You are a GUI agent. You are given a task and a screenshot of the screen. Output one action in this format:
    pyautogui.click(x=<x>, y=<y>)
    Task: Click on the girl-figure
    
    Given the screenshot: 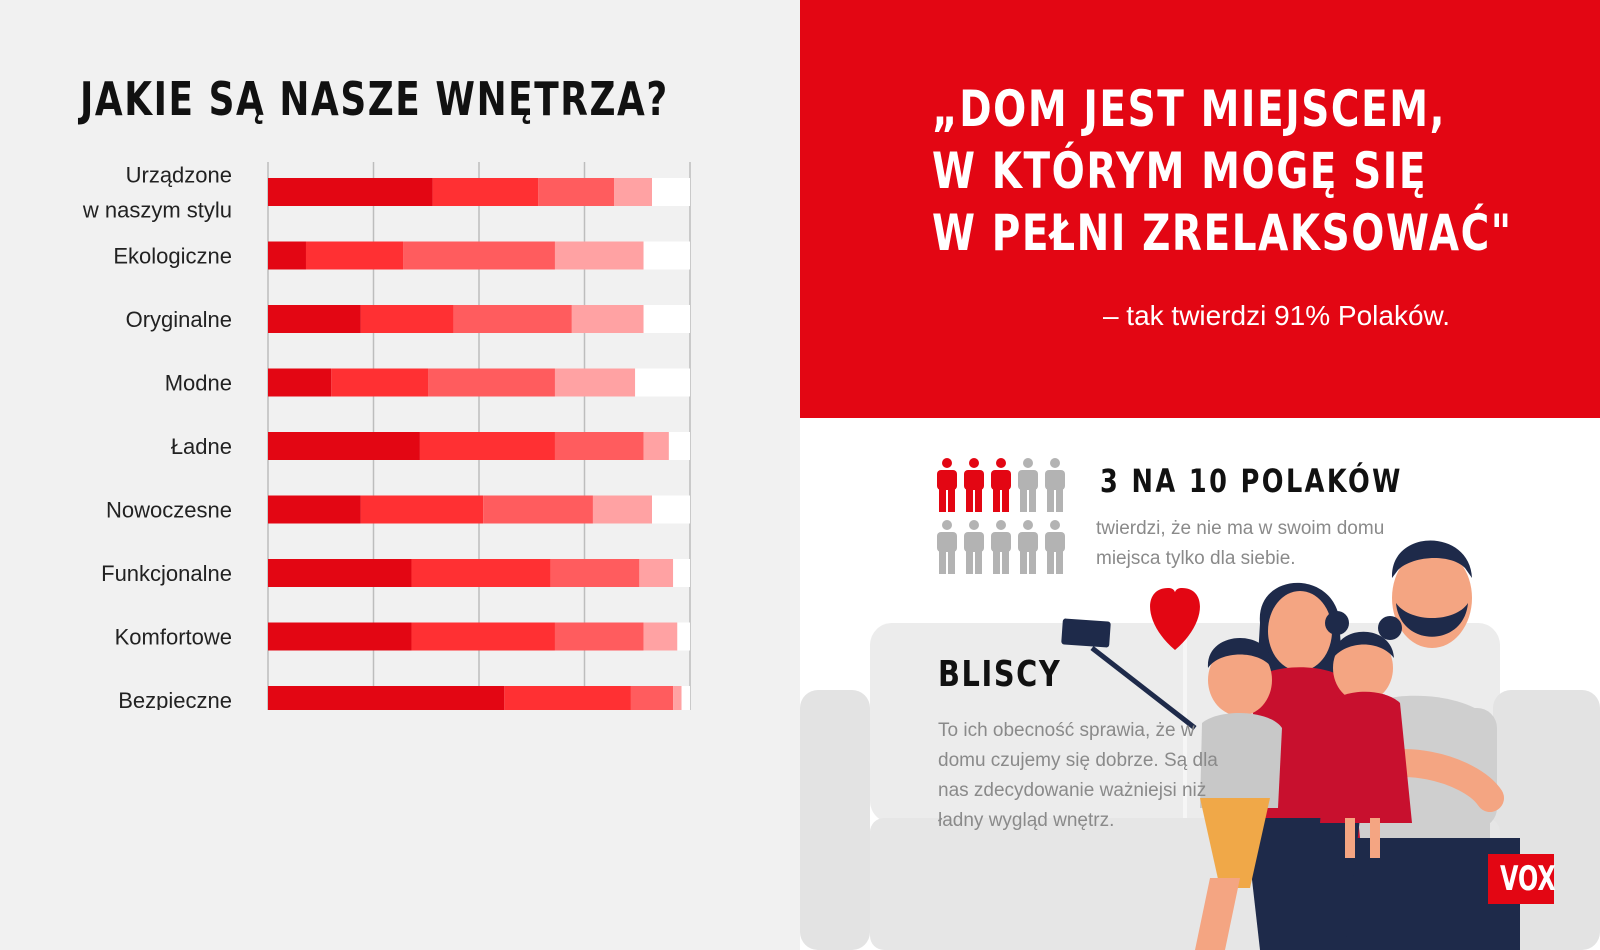 What is the action you would take?
    pyautogui.click(x=1366, y=734)
    